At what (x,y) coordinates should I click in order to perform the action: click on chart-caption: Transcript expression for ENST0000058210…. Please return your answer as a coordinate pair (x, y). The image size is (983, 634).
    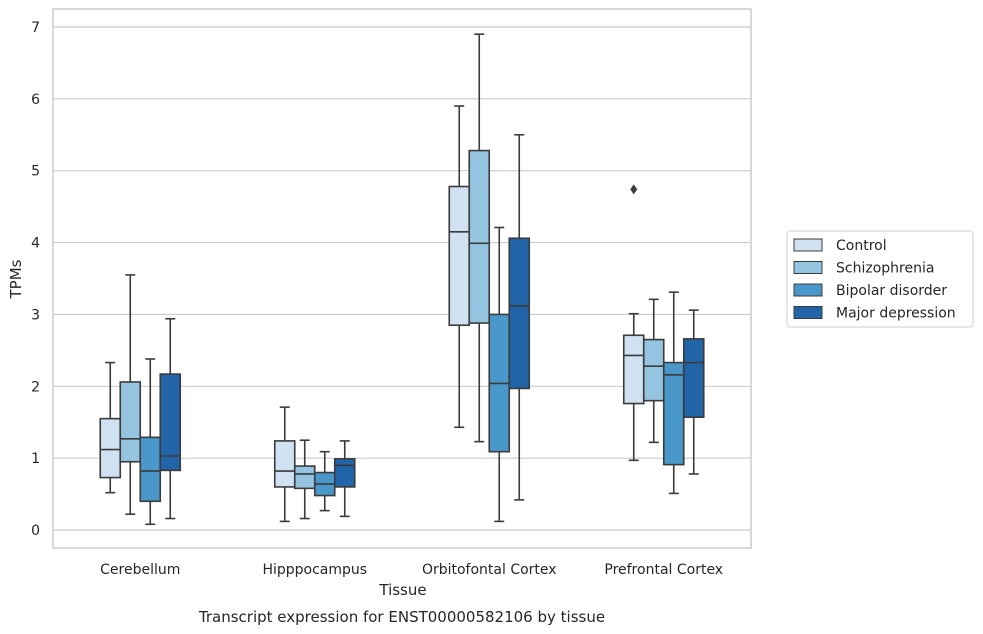
    Looking at the image, I should click on (401, 617).